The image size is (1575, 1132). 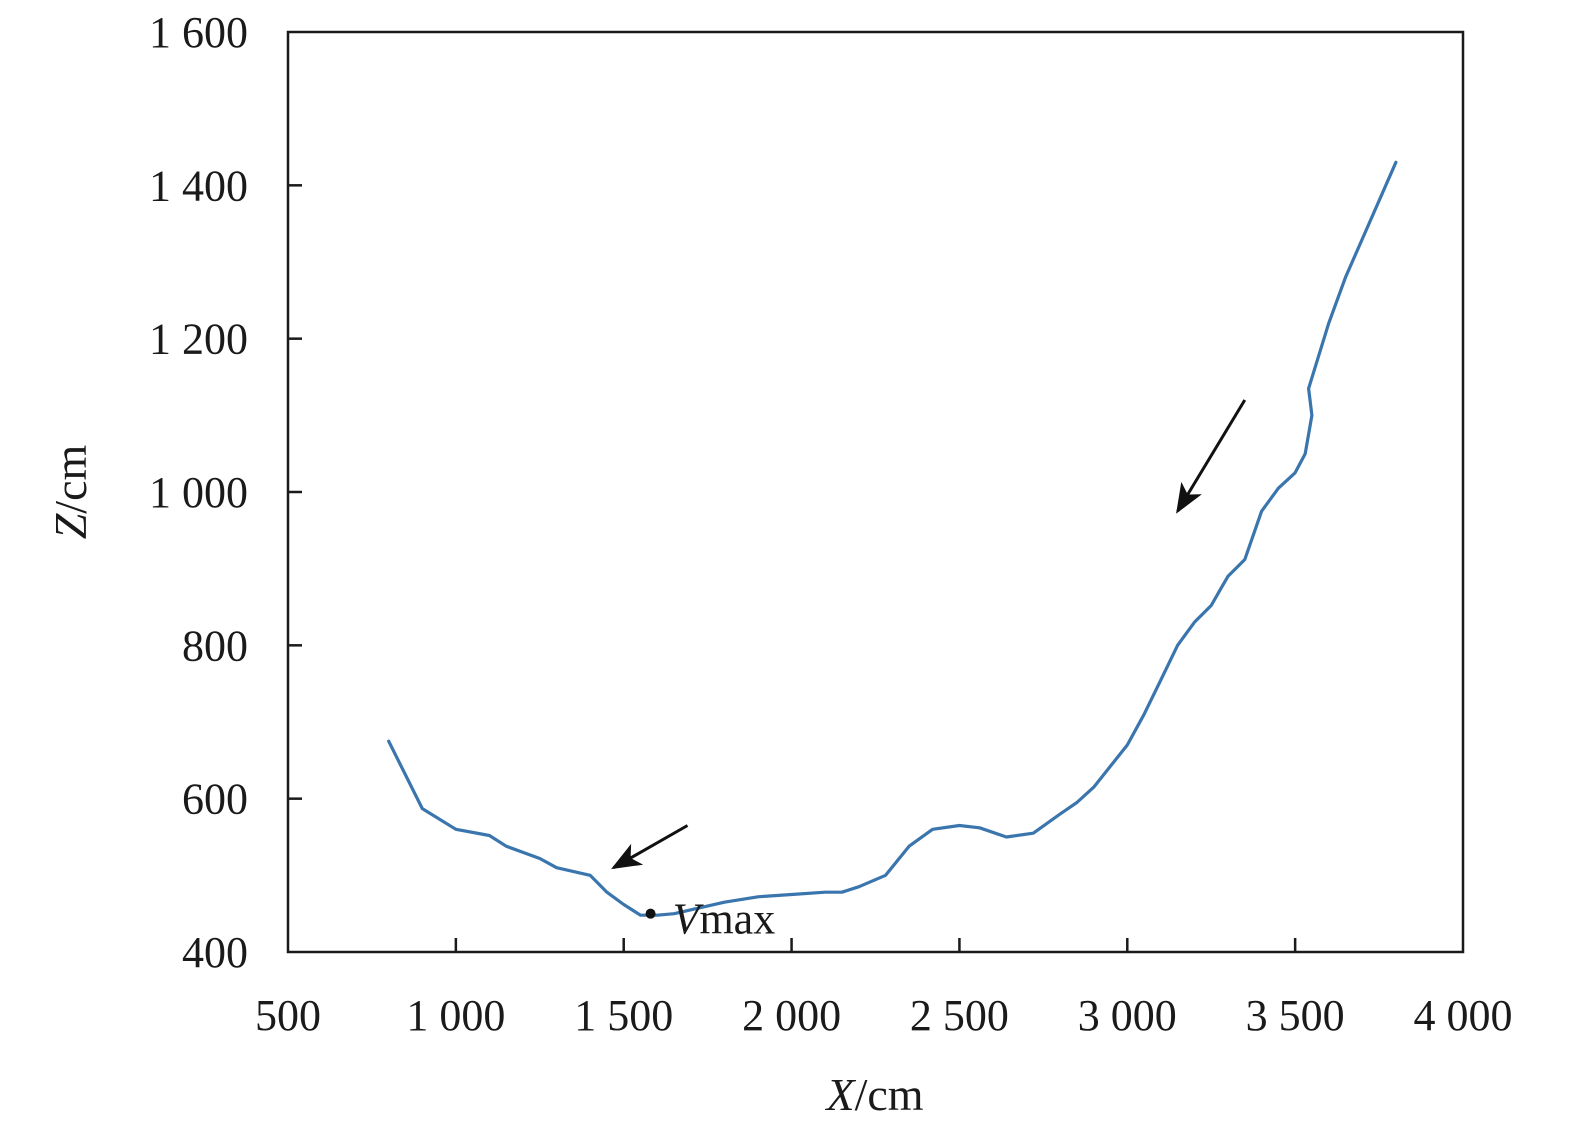 What do you see at coordinates (215, 645) in the screenshot?
I see `y-tick-label: 800` at bounding box center [215, 645].